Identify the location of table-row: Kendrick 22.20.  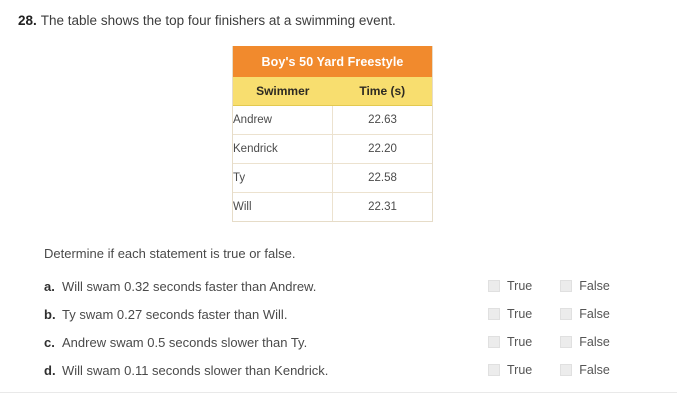
(332, 149).